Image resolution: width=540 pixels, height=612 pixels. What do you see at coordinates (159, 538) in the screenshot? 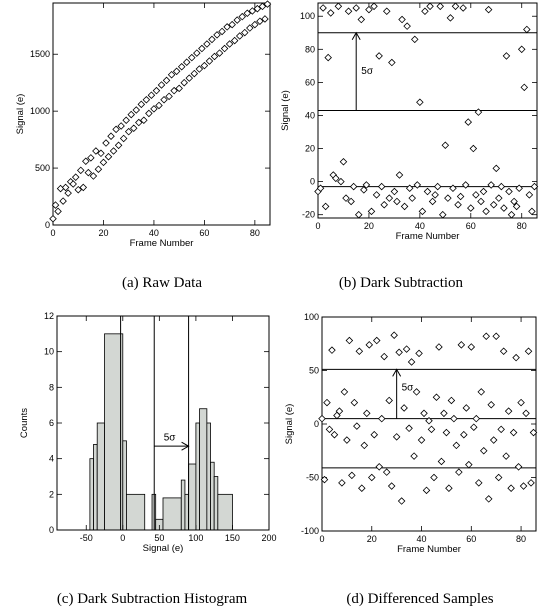
I see `x-tick-label: 50` at bounding box center [159, 538].